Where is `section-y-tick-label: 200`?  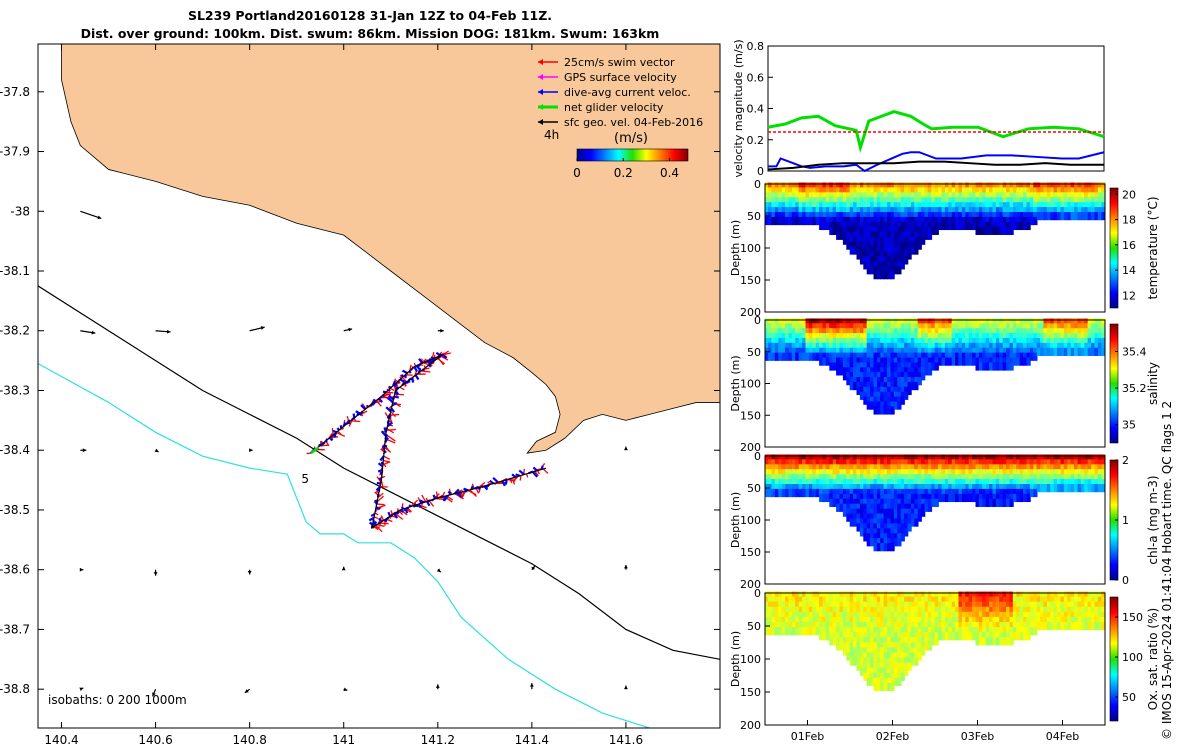
section-y-tick-label: 200 is located at coordinates (750, 725).